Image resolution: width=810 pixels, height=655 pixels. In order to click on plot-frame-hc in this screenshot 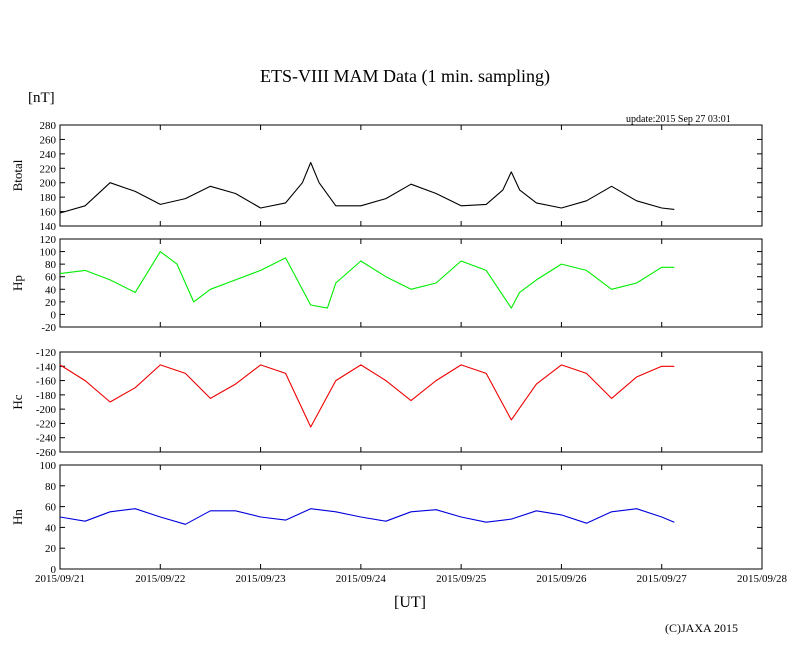, I will do `click(411, 402)`.